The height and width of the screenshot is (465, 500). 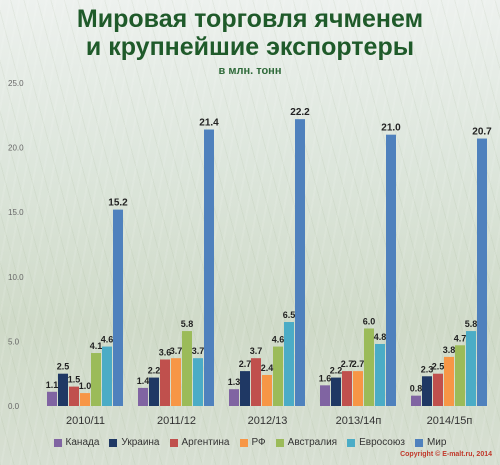 I want to click on data-label: 21.4, so click(x=209, y=123).